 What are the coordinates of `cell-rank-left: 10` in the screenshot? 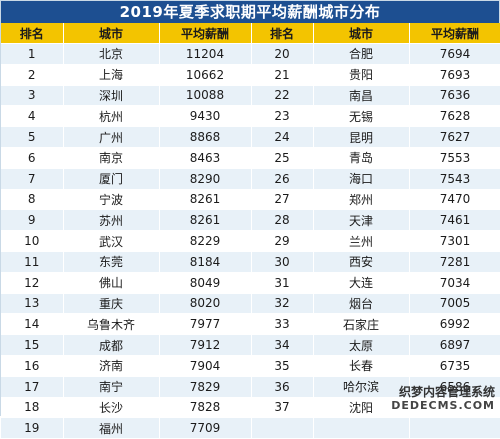 It's located at (32, 241).